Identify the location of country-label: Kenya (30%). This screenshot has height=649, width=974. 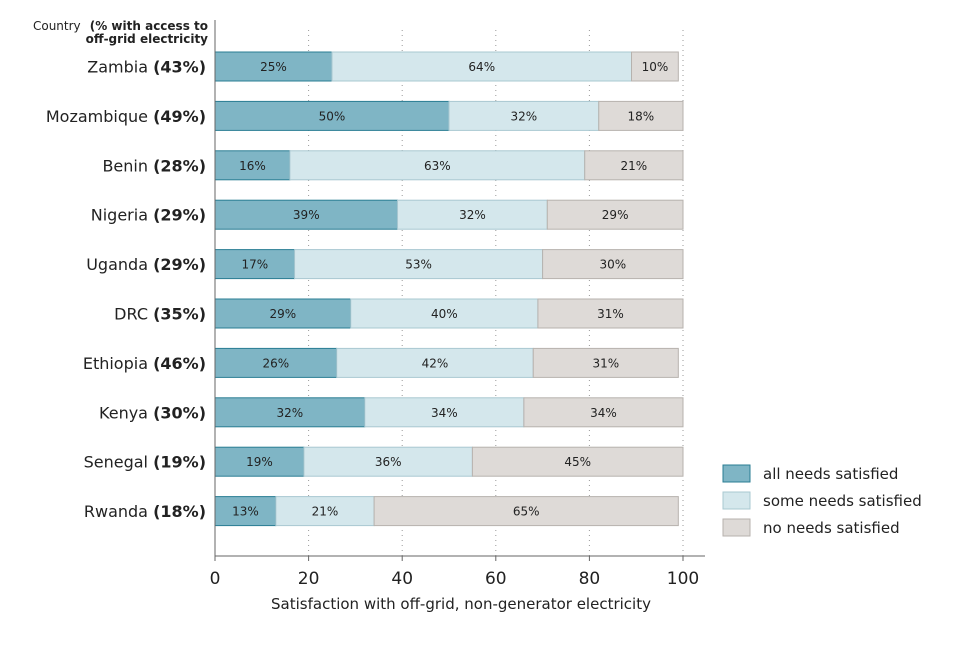
(152, 412).